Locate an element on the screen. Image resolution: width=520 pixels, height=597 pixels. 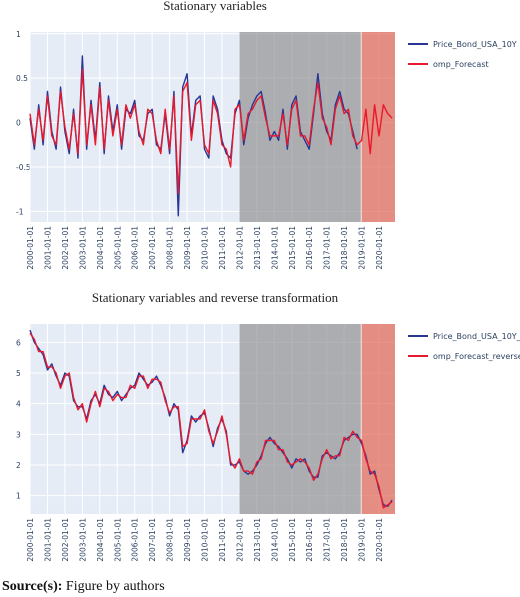
chart-title: Stationary variables is located at coordinates (215, 6).